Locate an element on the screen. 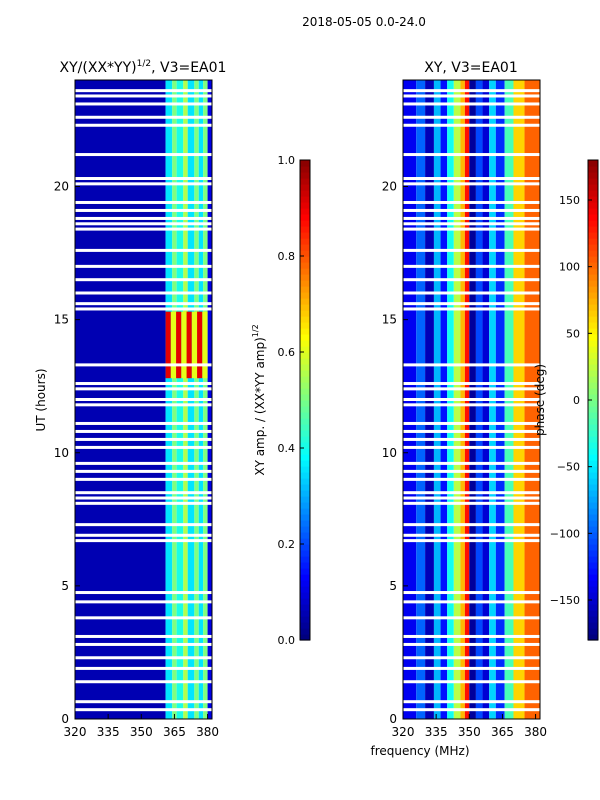 The image size is (600, 800). right-panel-title: XY, V3=EA01 is located at coordinates (471, 68).